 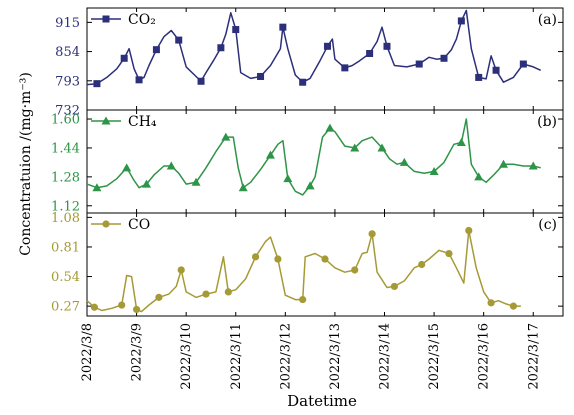 What do you see at coordinates (533, 356) in the screenshot?
I see `x-tick-label: 2022/3/17` at bounding box center [533, 356].